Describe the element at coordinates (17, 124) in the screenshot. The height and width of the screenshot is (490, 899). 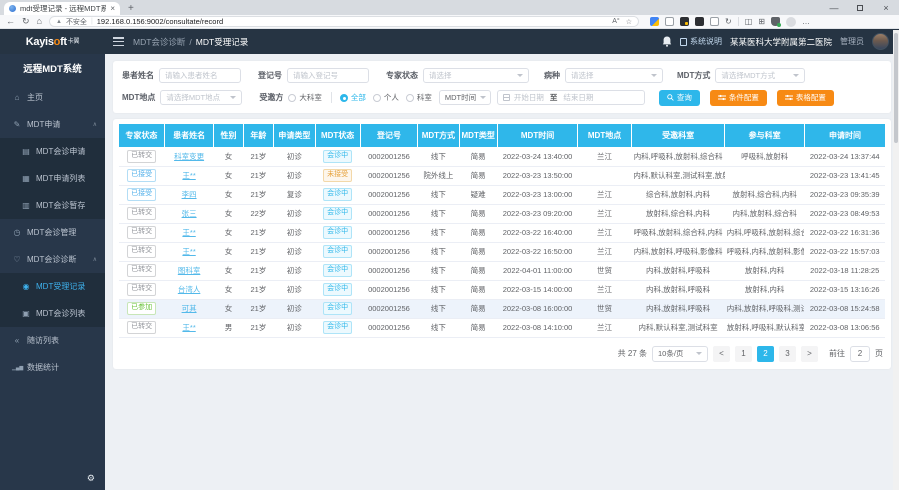
I see `edit-icon: ✎` at that location.